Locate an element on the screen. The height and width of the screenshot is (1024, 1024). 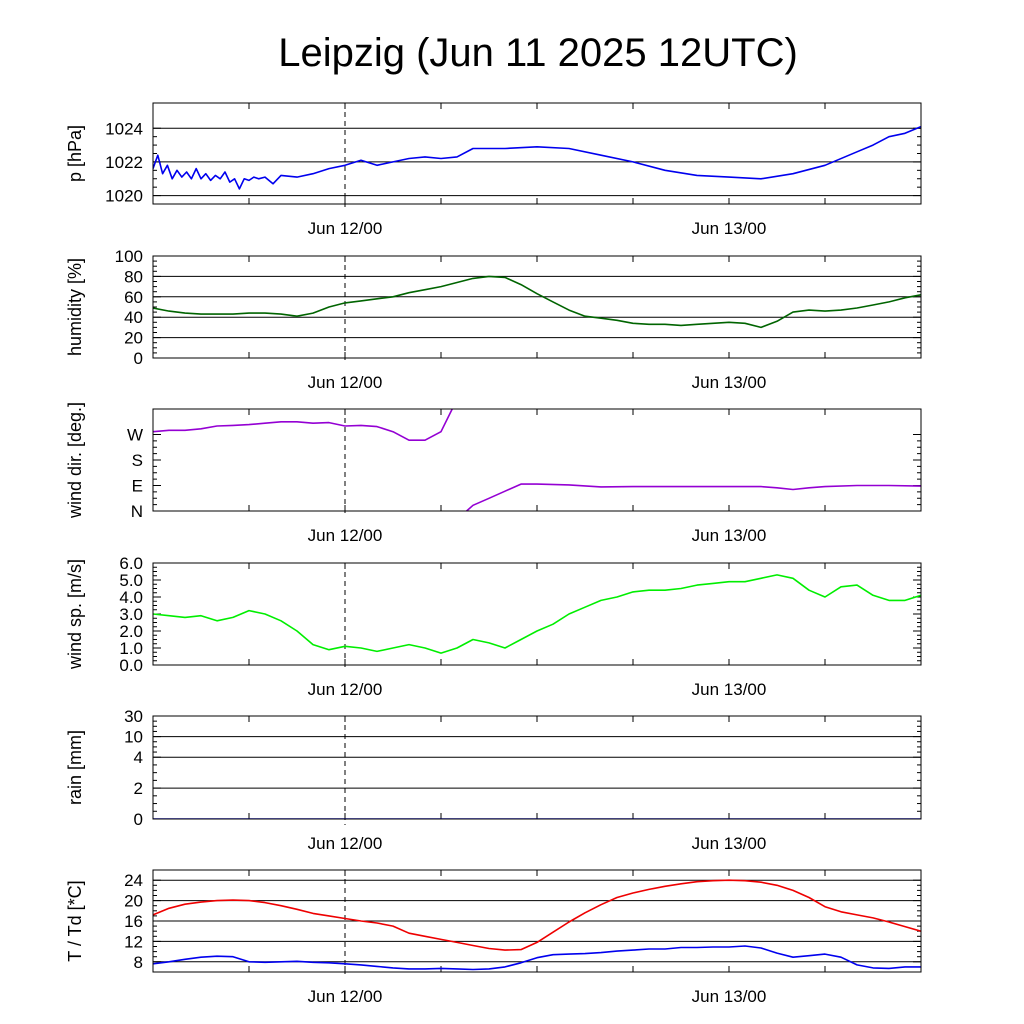
y-tick-label: 60 is located at coordinates (133, 297).